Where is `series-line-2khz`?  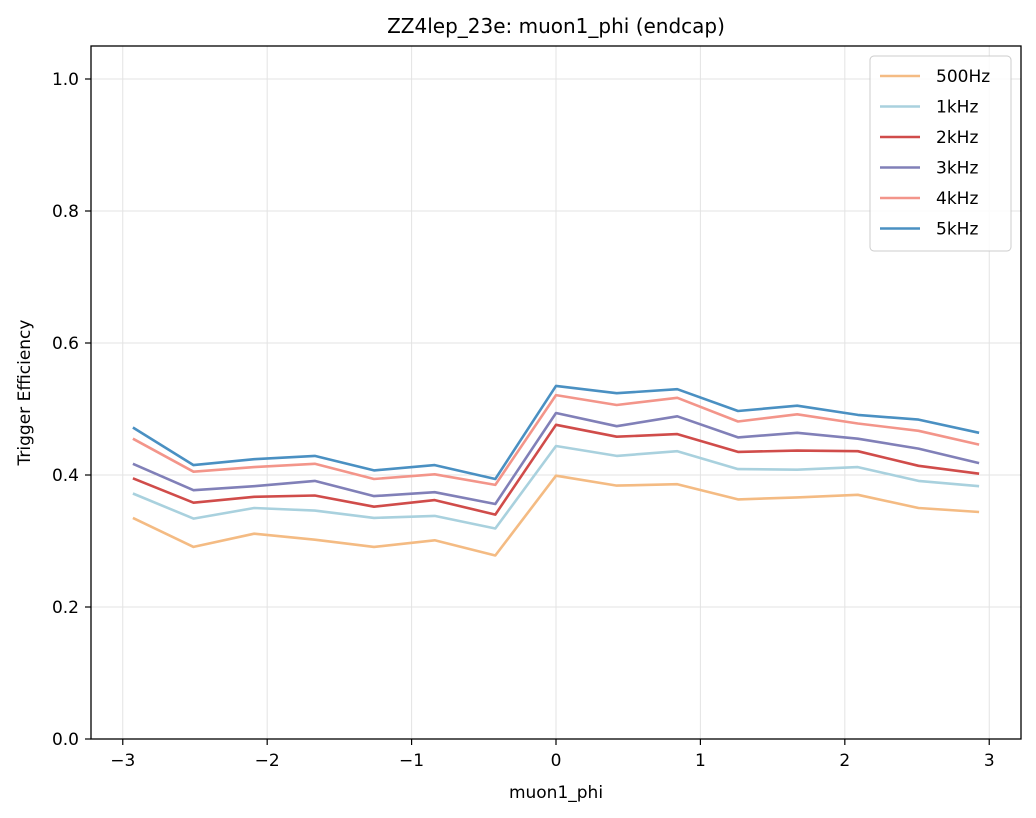 series-line-2khz is located at coordinates (556, 469).